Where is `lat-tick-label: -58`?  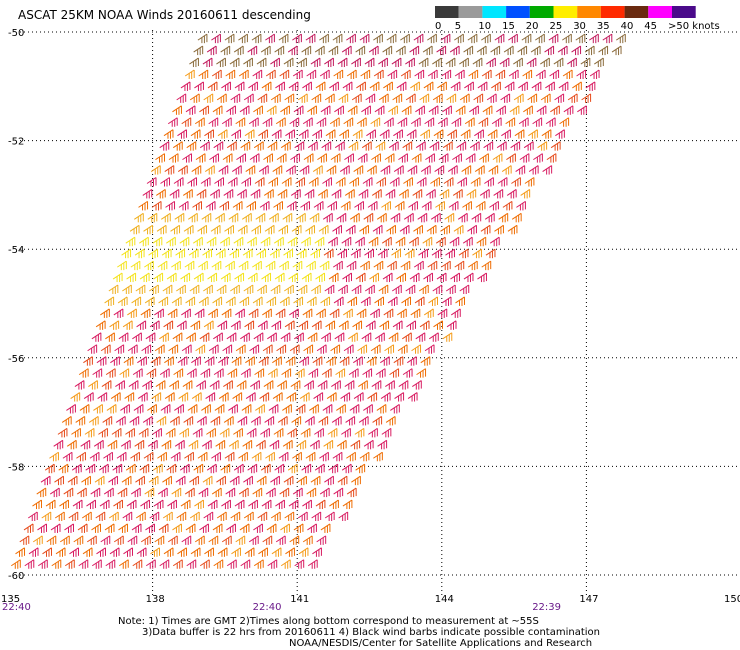
lat-tick-label: -58 is located at coordinates (16, 467).